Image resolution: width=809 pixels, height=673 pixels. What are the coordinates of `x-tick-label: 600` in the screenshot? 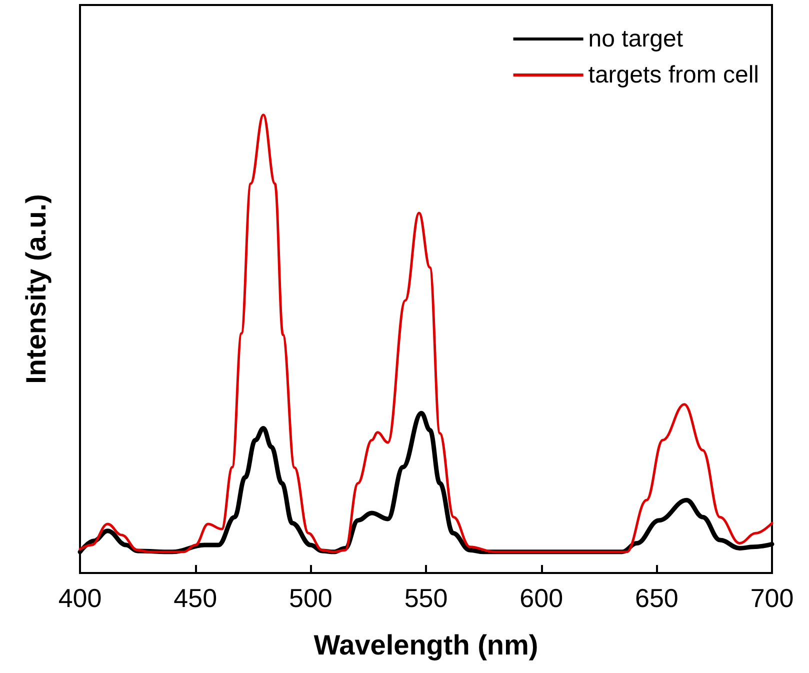 It's located at (542, 598).